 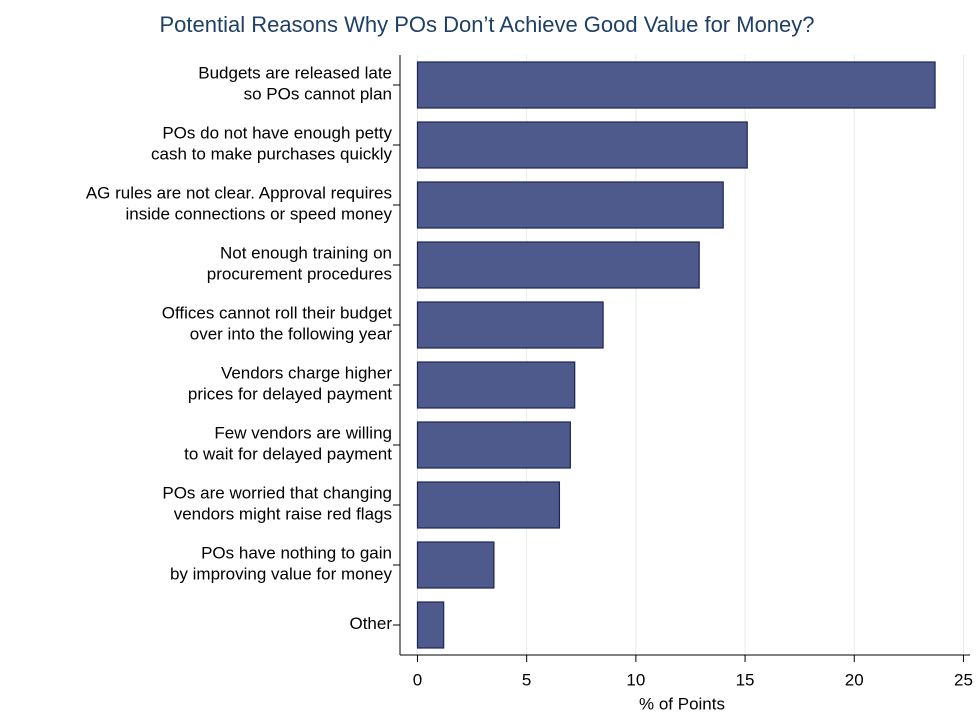 I want to click on y-tick-label-line: inside connections or speed money, so click(x=259, y=214).